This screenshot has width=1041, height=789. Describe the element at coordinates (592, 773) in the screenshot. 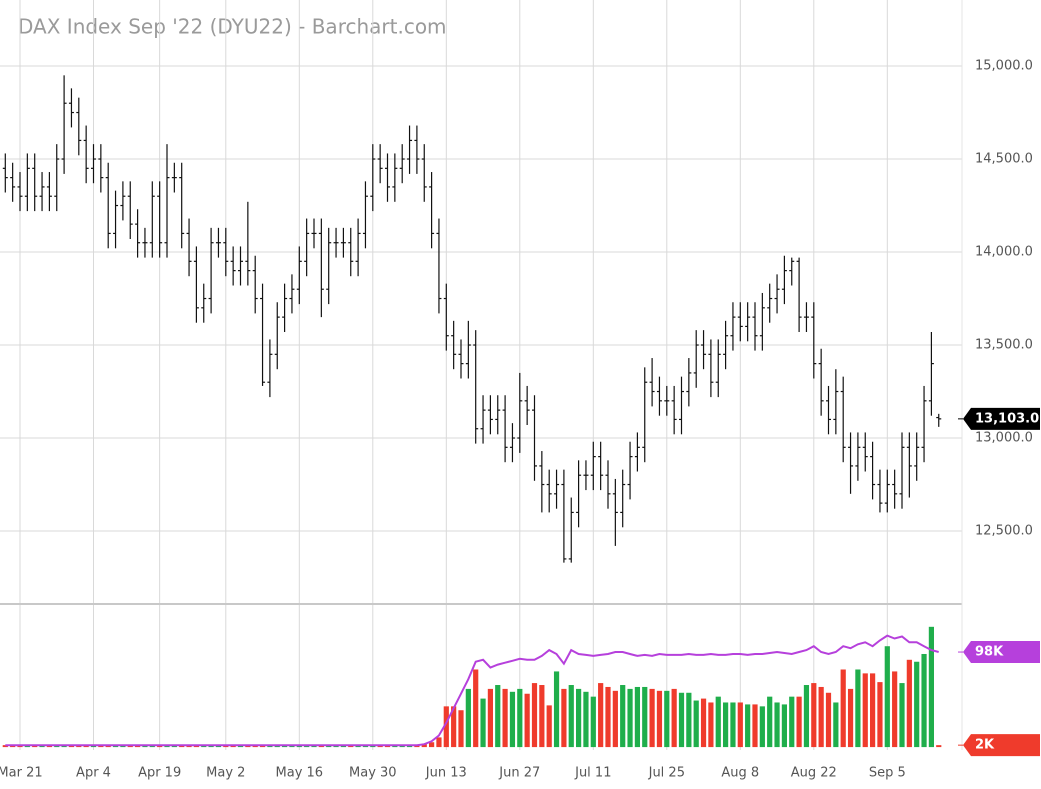

I see `x-tick-label: Jul 11` at that location.